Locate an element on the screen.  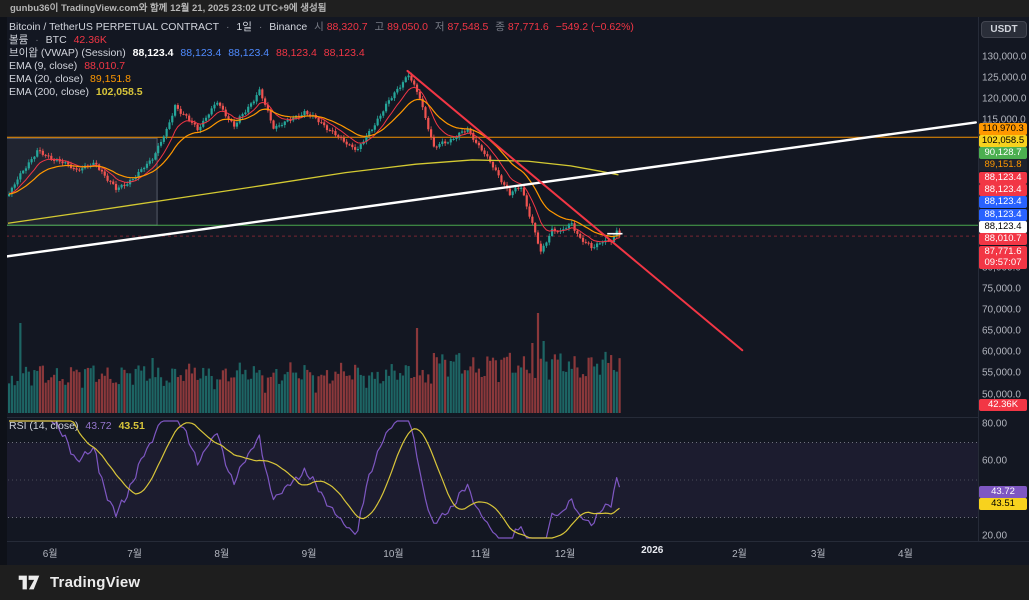
rsi-value-badge: 43.72 is located at coordinates (1003, 491).